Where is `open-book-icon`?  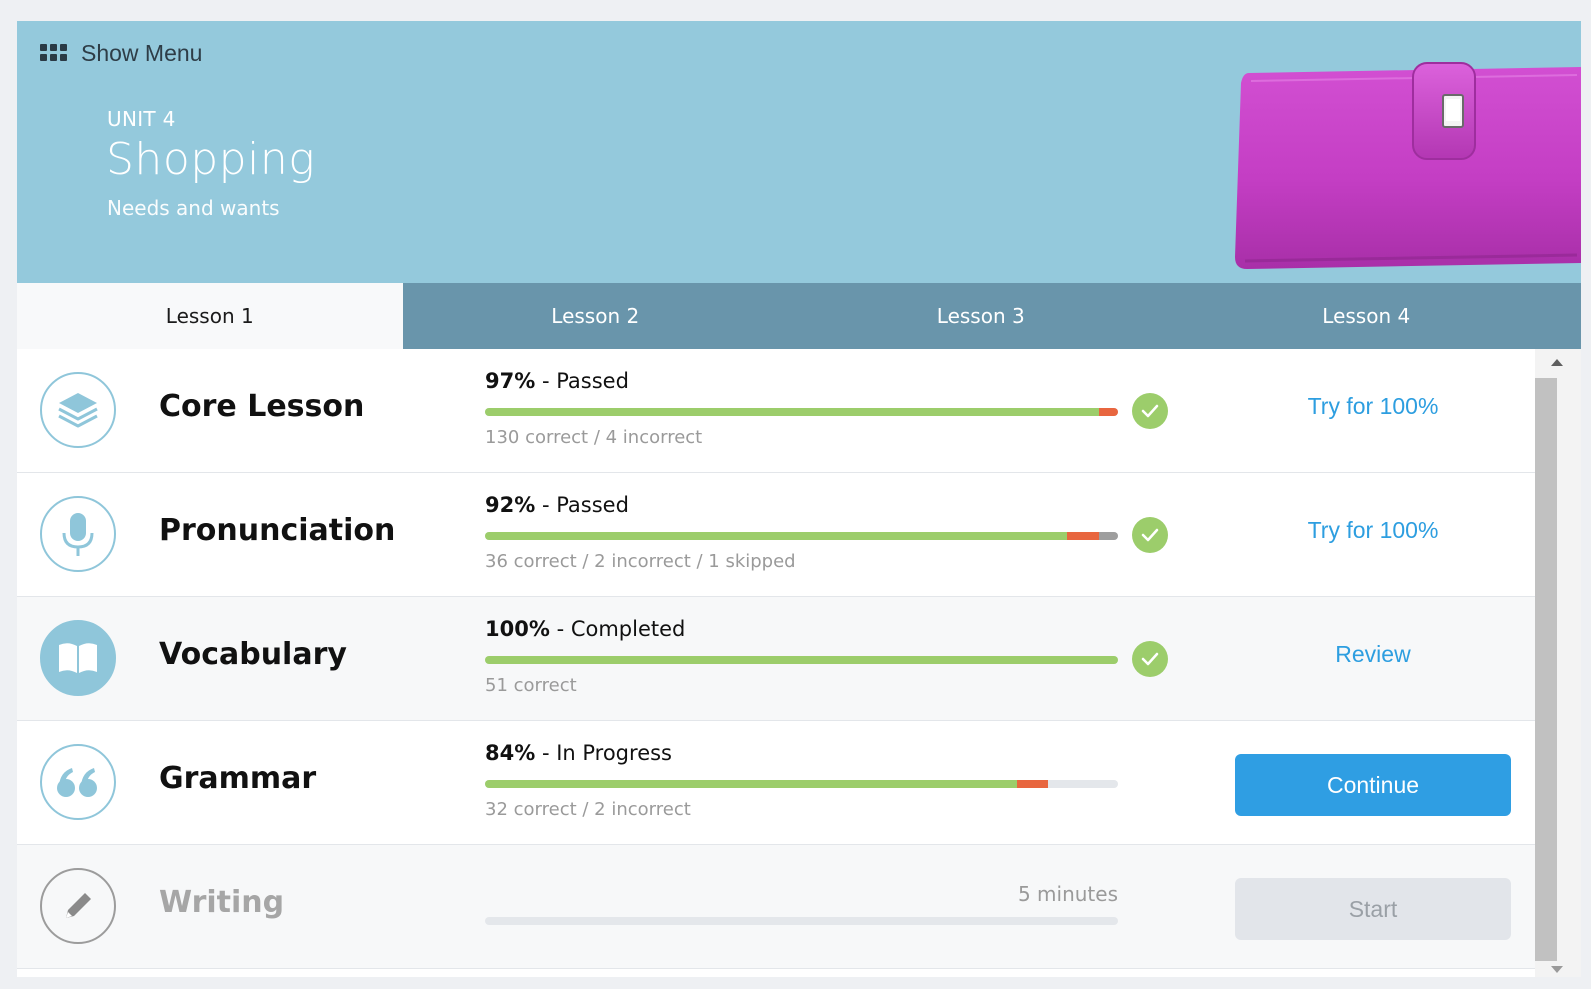 open-book-icon is located at coordinates (78, 658).